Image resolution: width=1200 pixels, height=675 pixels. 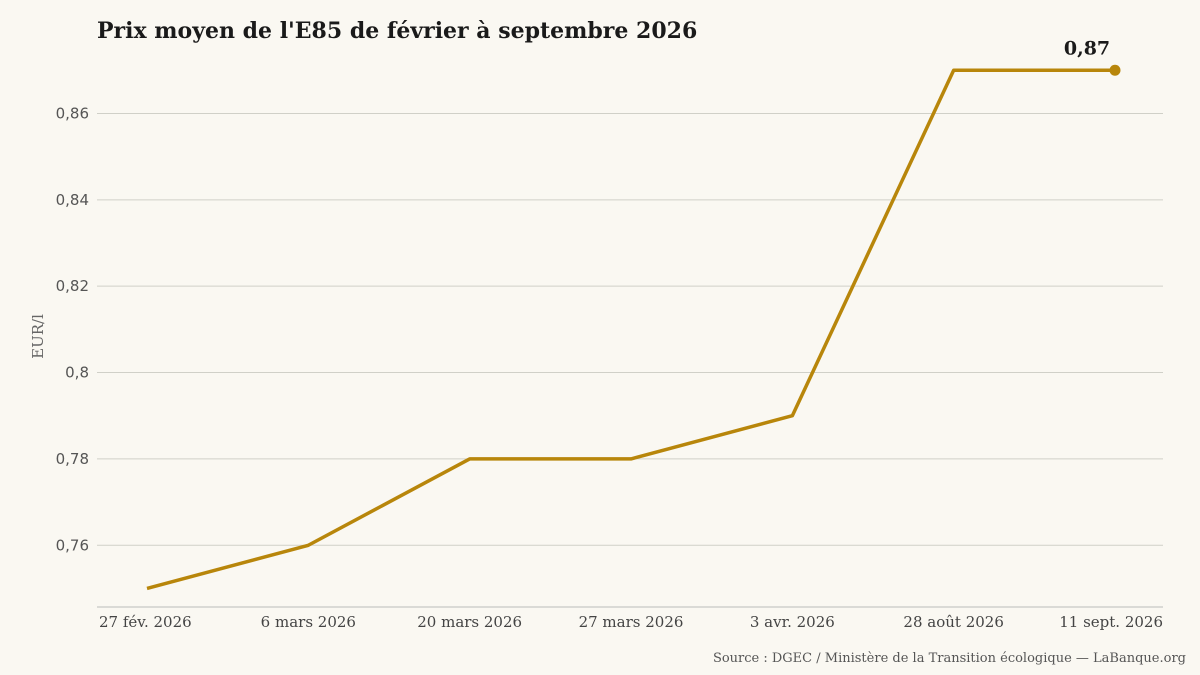 I want to click on end-value-label: 0,87, so click(x=1087, y=48).